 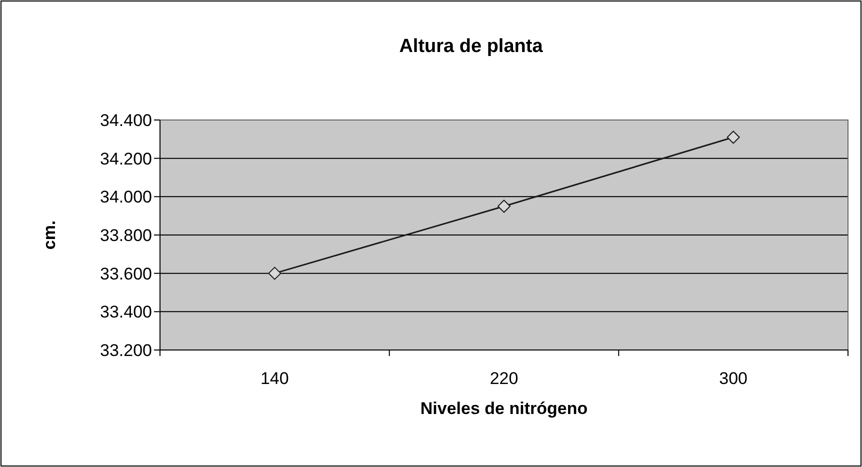 What do you see at coordinates (49, 235) in the screenshot?
I see `y-axis-title: cm.` at bounding box center [49, 235].